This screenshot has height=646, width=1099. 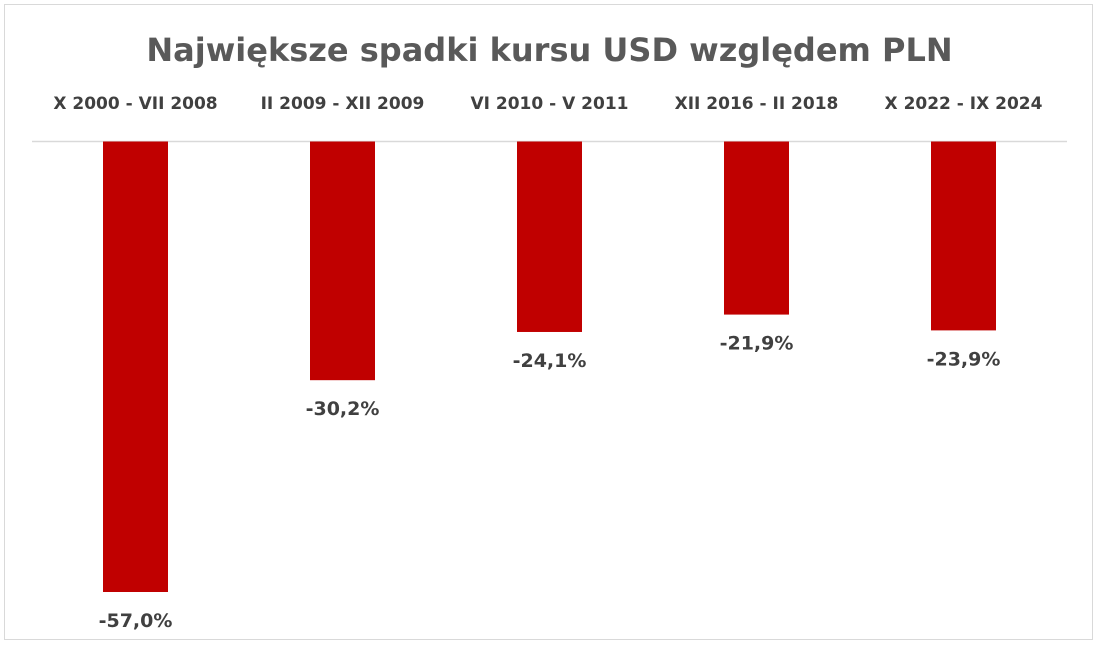 What do you see at coordinates (757, 104) in the screenshot?
I see `category-label: XII 2016 - II 2018` at bounding box center [757, 104].